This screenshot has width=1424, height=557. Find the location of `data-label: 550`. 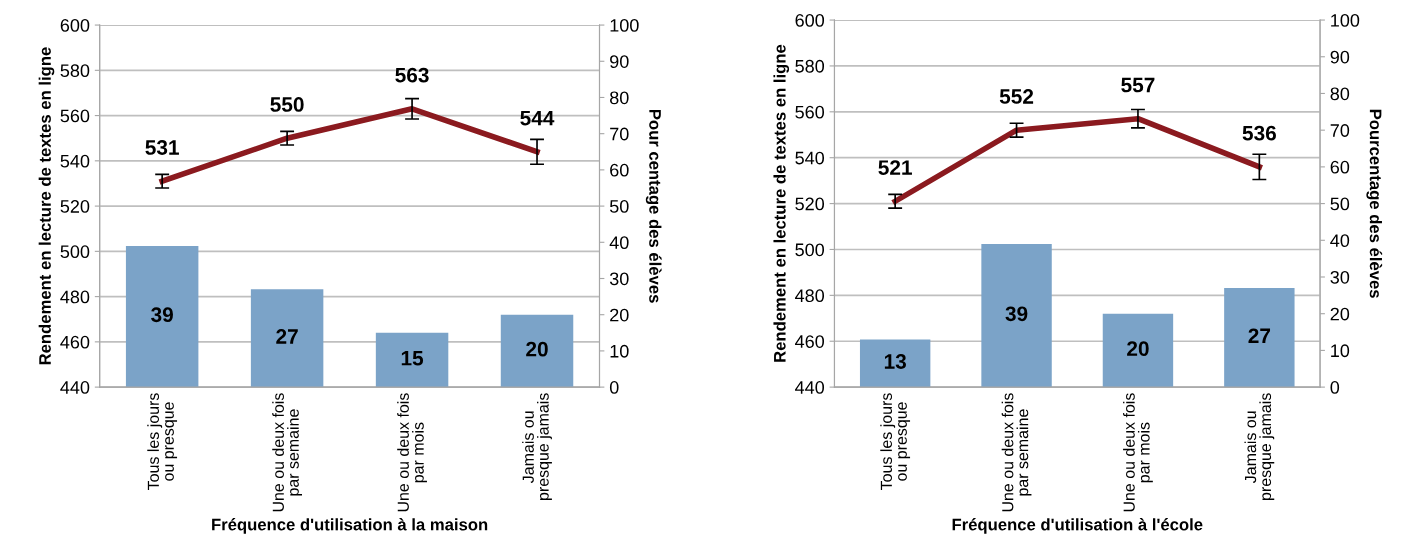

data-label: 550 is located at coordinates (287, 104).